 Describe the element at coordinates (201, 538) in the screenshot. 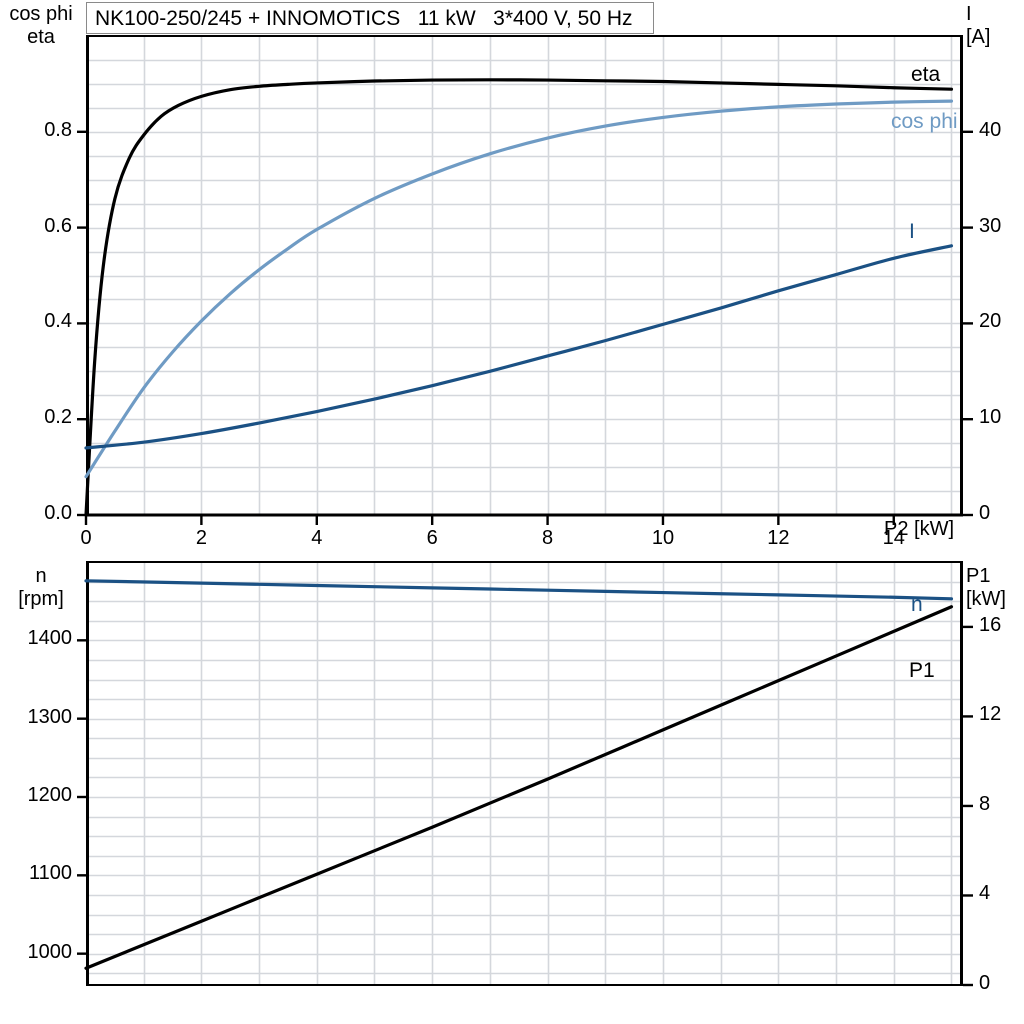

I see `top-x-tick-1: 2` at that location.